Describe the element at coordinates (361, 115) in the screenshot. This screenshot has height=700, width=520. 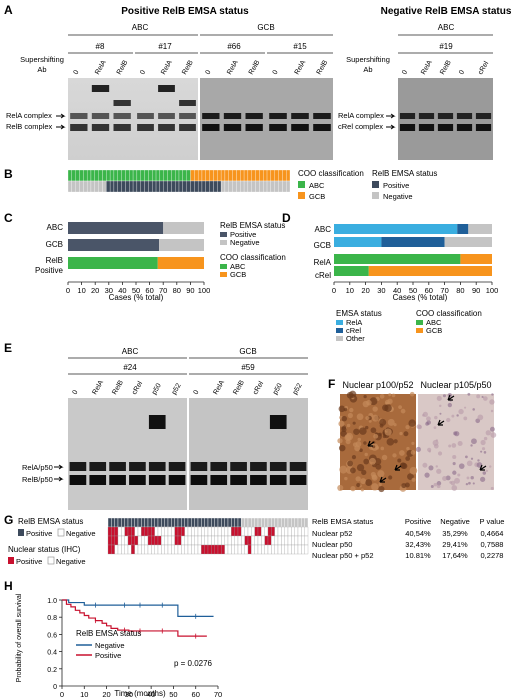
I see `complex-label: RelA complex` at that location.